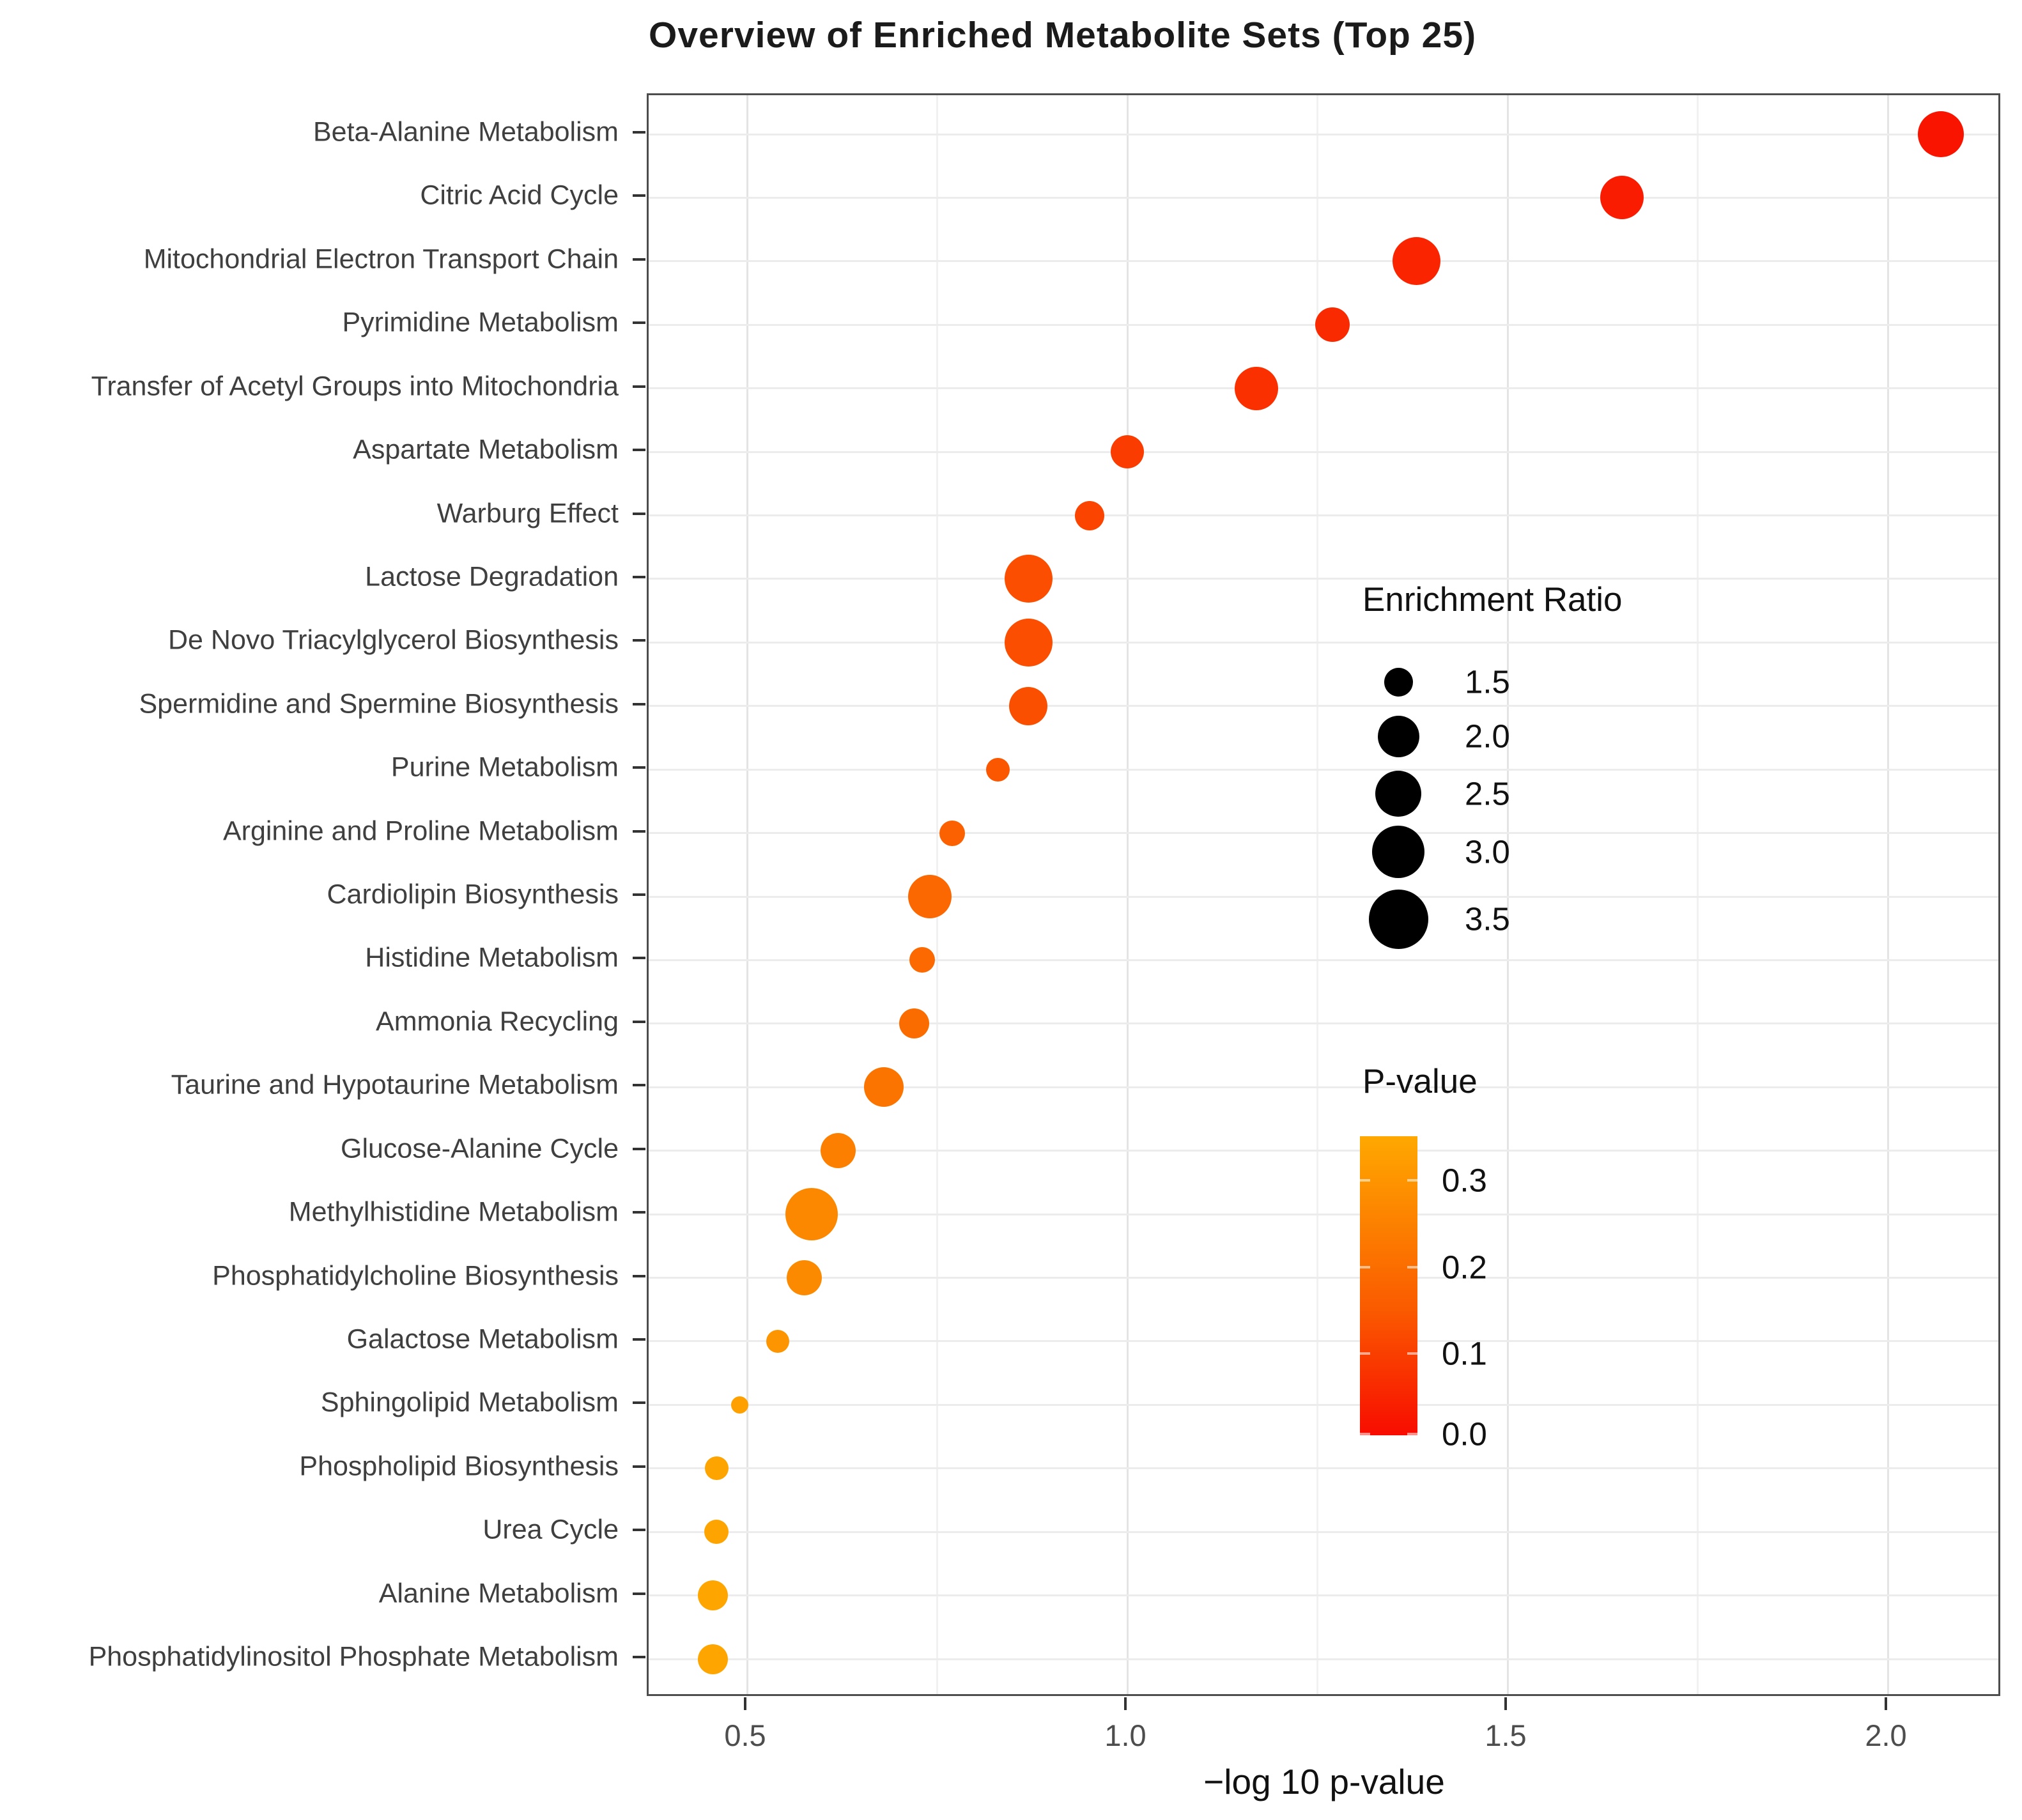 The image size is (2022, 1820). What do you see at coordinates (395, 1084) in the screenshot?
I see `y-axis-category-label: Taurine and Hypotaurine Metabolism` at bounding box center [395, 1084].